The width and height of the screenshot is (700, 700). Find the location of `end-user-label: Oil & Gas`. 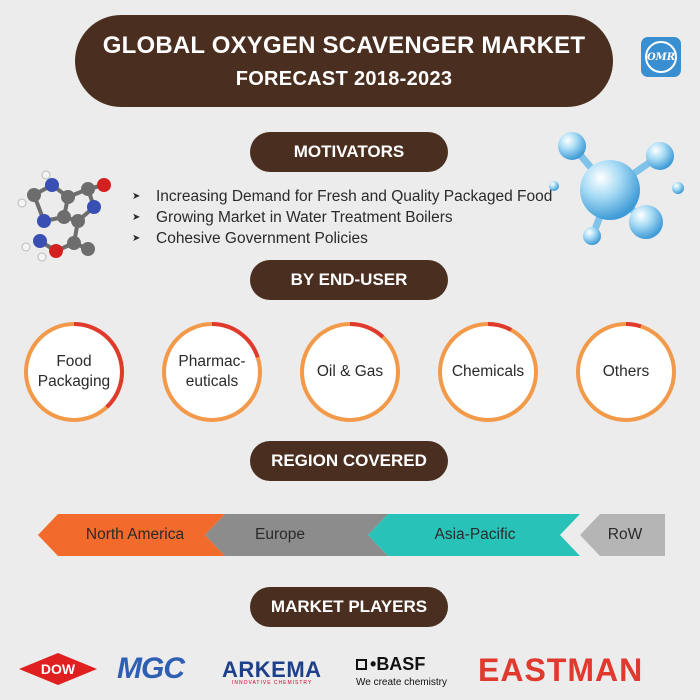

end-user-label: Oil & Gas is located at coordinates (350, 371).